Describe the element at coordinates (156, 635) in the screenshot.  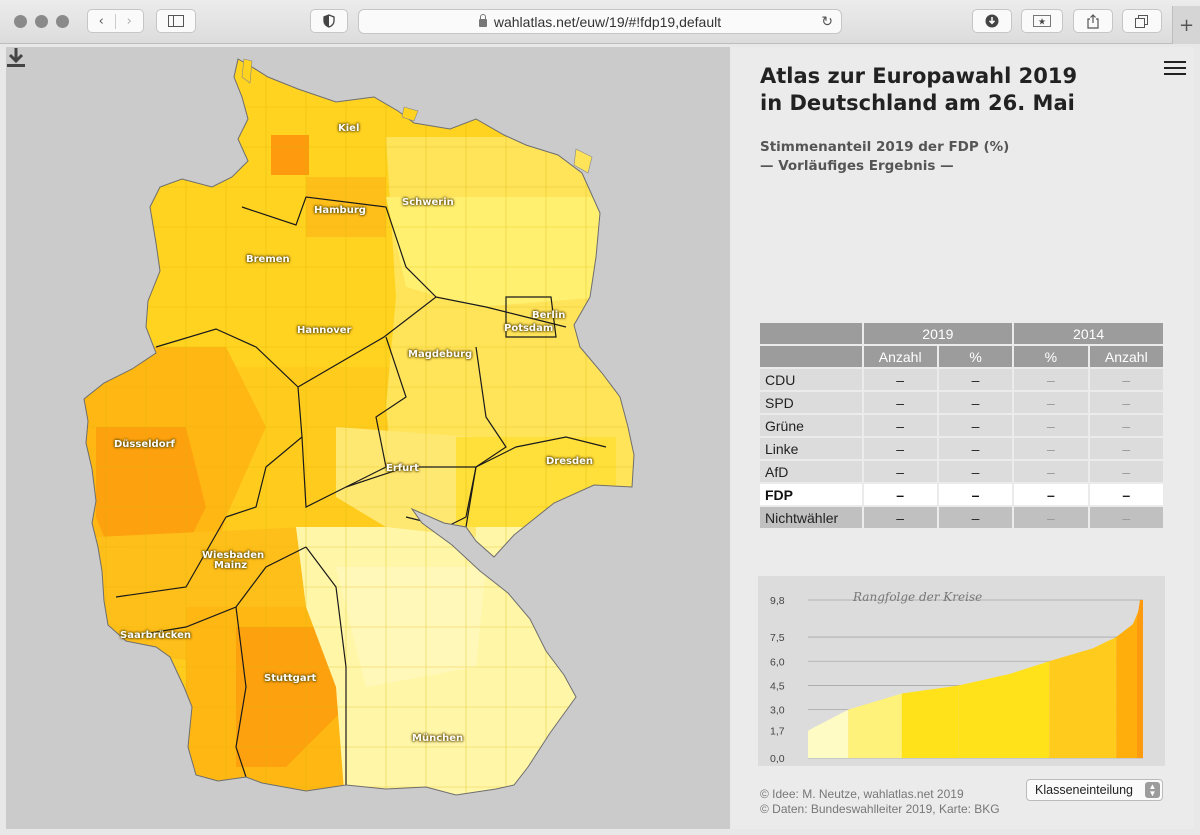
I see `city-label: Saarbrücken` at that location.